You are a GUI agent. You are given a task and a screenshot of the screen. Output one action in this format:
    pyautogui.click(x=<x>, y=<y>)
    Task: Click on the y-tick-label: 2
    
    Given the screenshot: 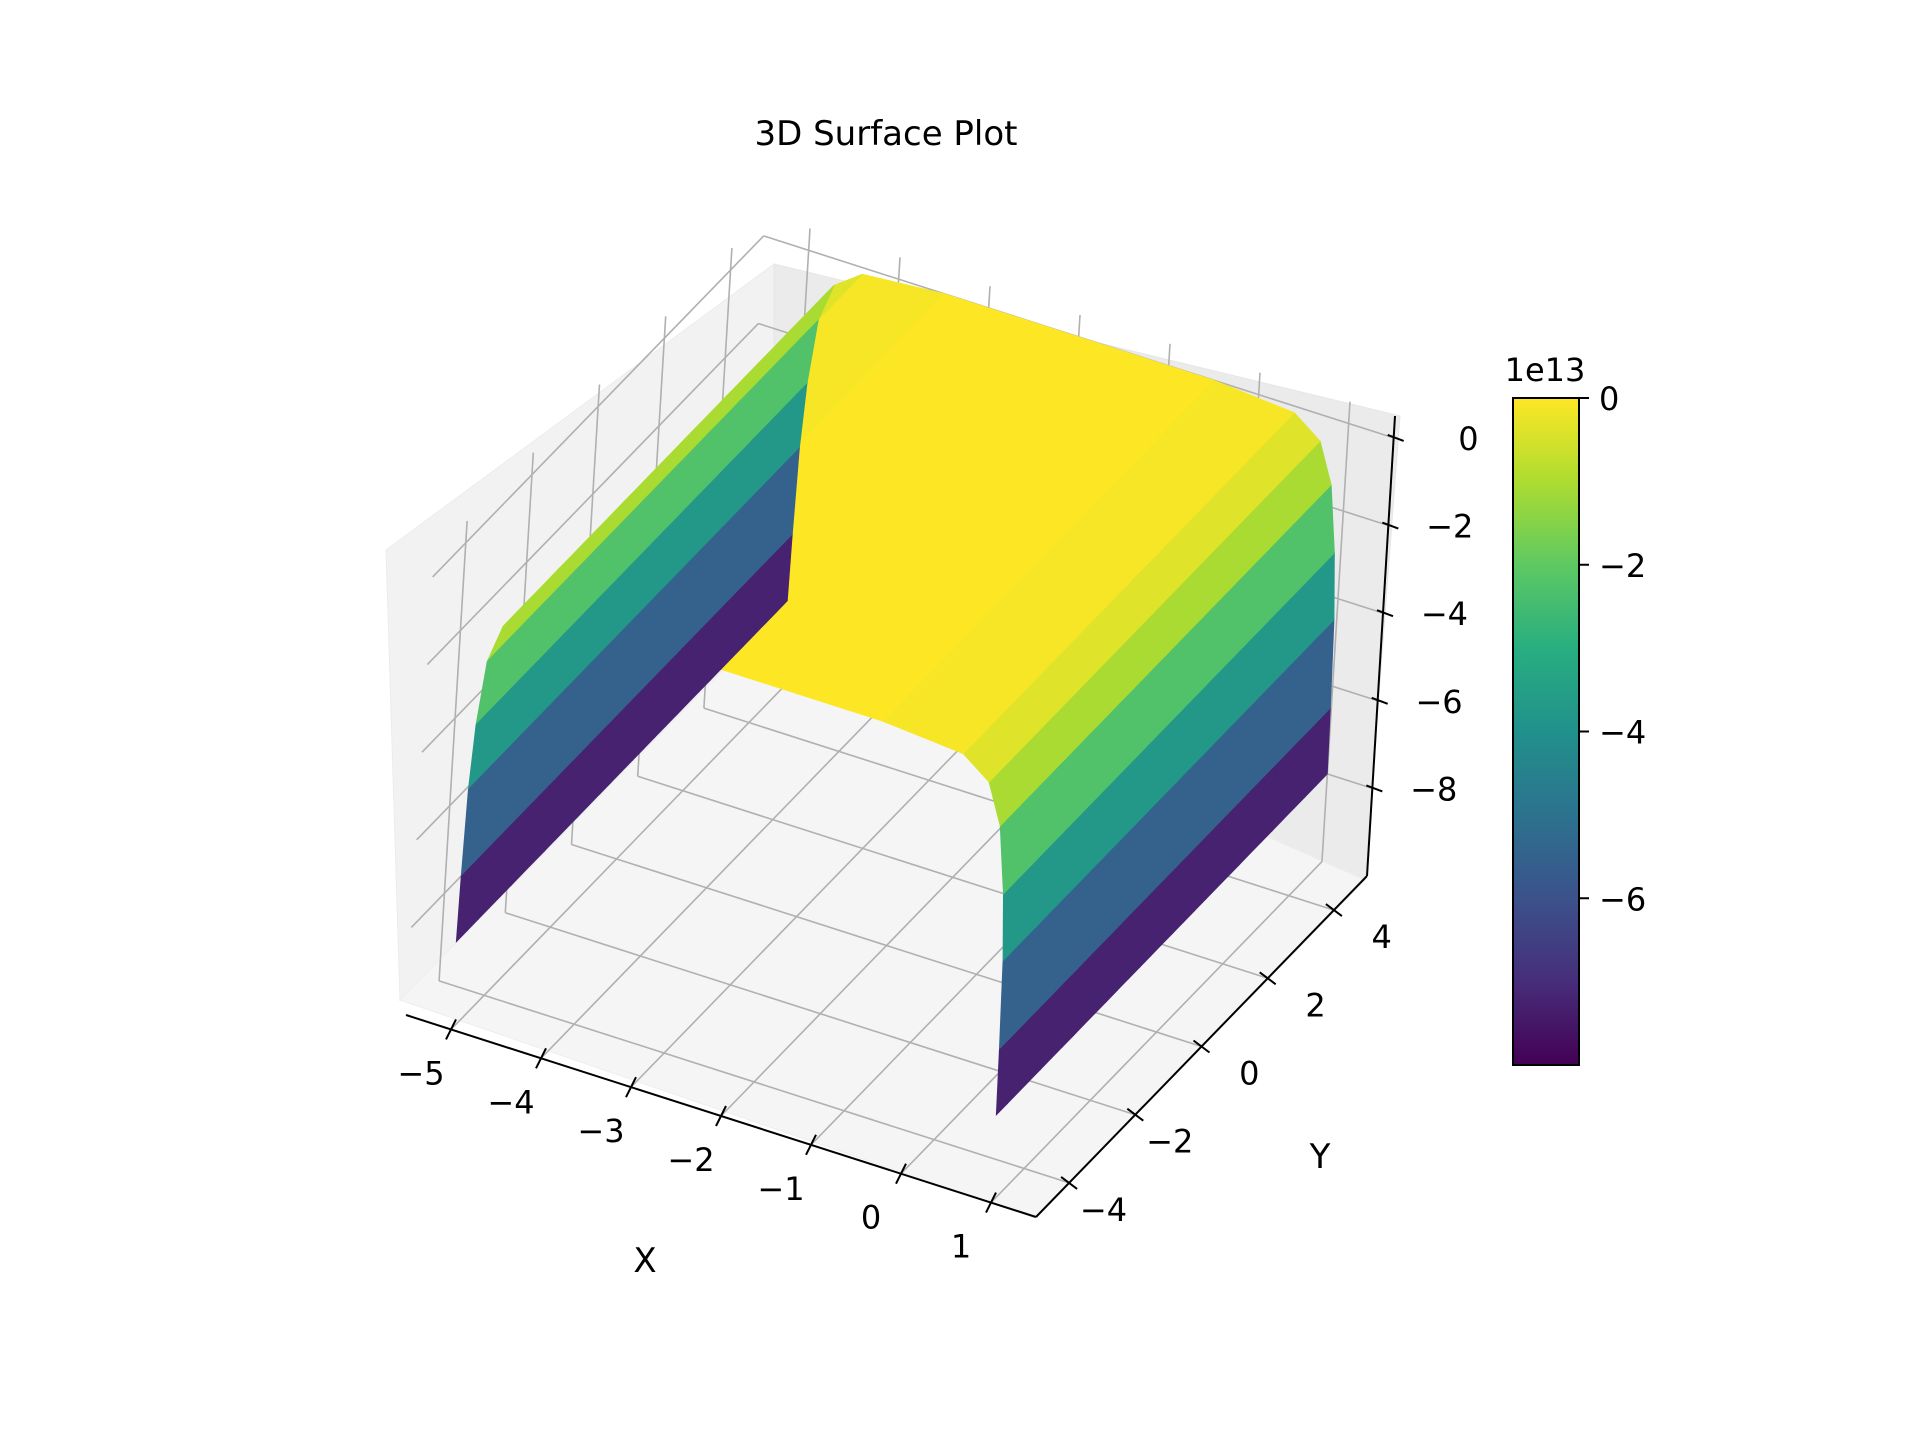 What is the action you would take?
    pyautogui.click(x=1315, y=1005)
    